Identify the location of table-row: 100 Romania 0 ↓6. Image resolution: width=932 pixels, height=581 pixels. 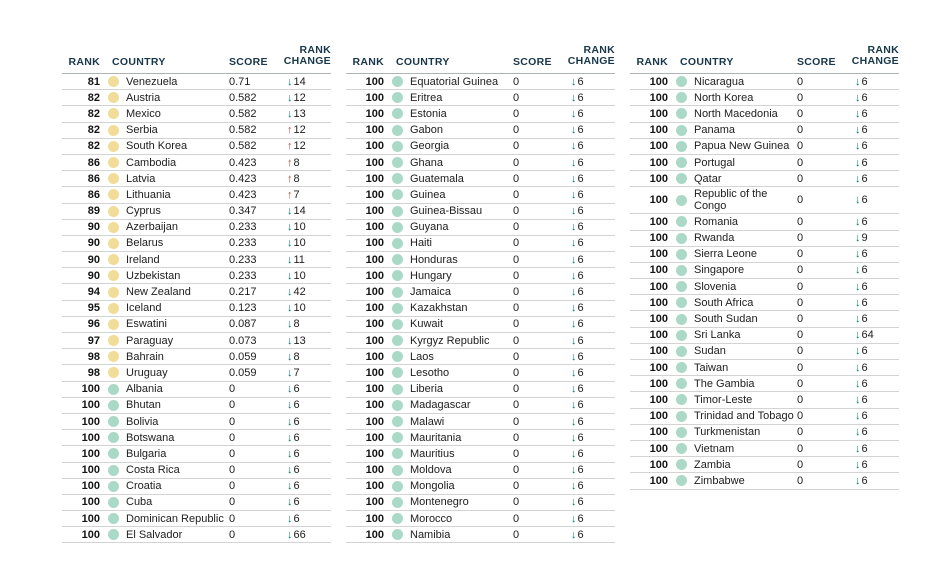
(764, 222).